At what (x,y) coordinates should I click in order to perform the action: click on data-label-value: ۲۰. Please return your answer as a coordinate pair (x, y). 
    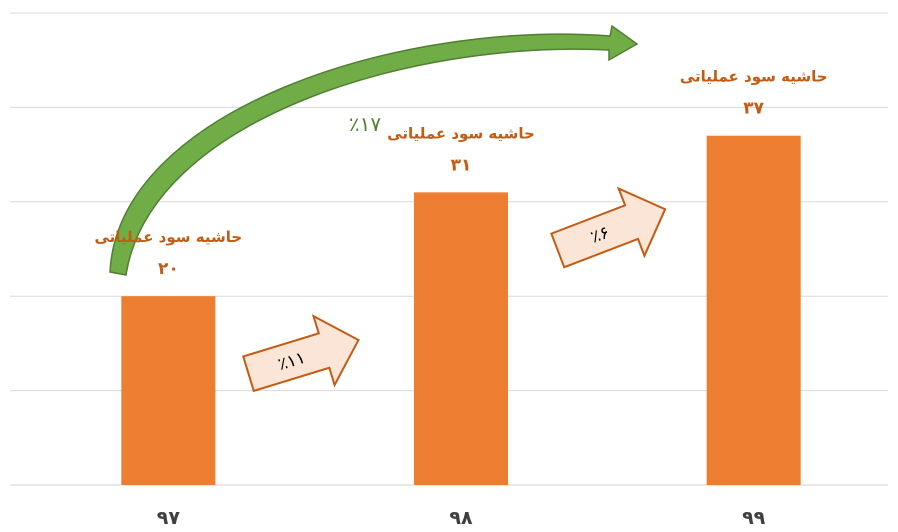
    Looking at the image, I should click on (168, 269).